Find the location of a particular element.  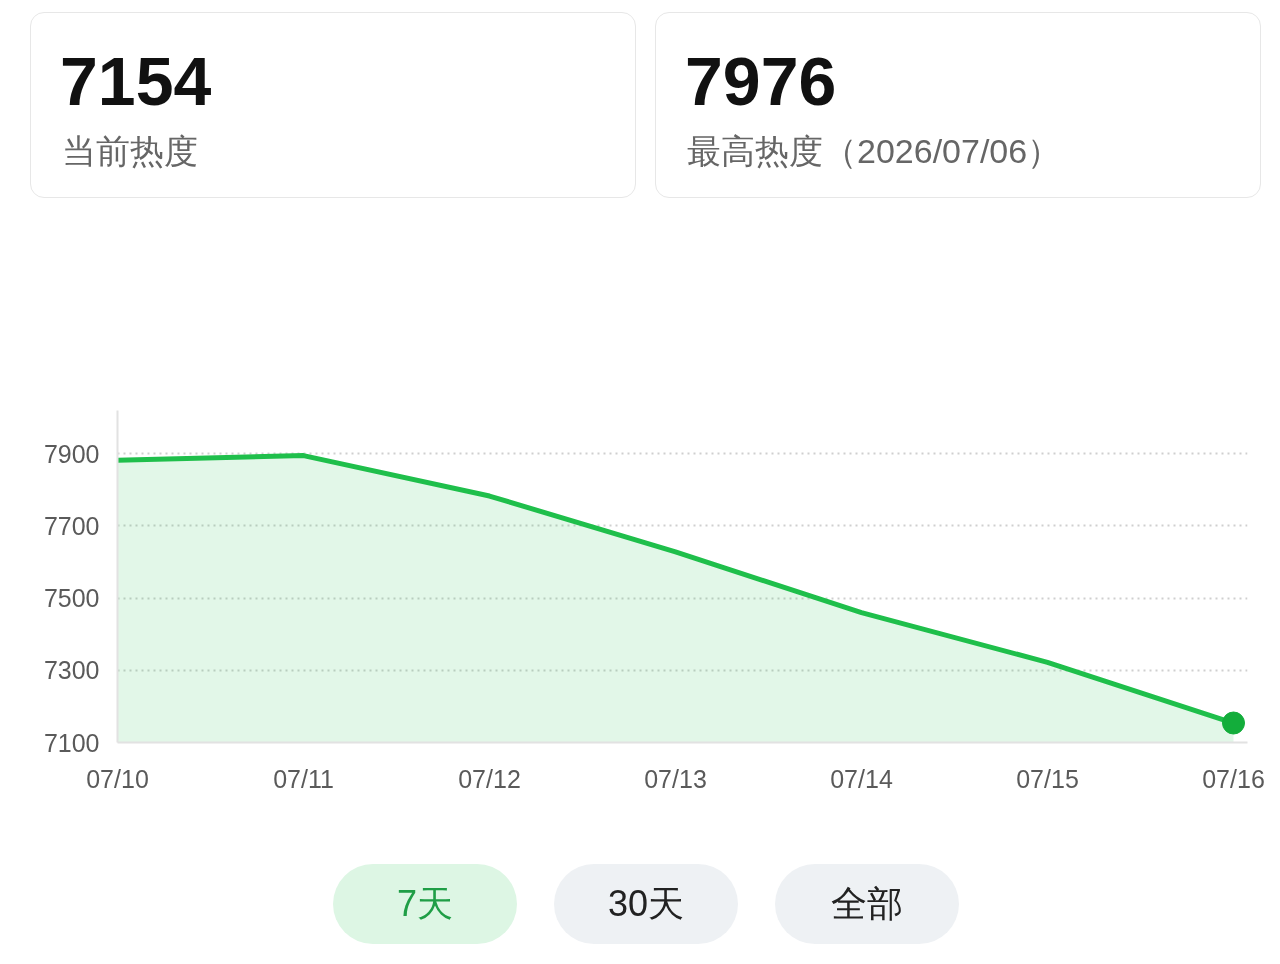

x-tick-label: 07/16 is located at coordinates (1233, 778).